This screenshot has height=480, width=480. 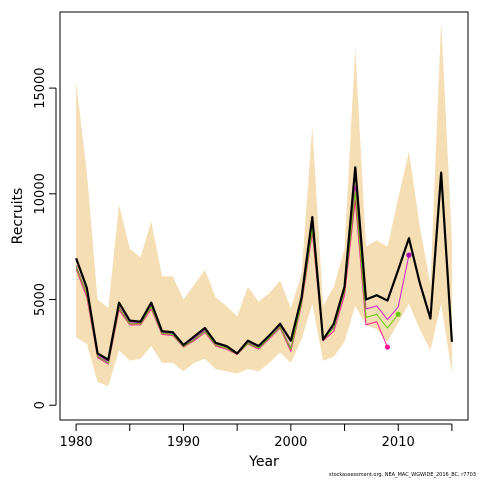 I want to click on x-tick-label-1980: 1980, so click(x=76, y=442).